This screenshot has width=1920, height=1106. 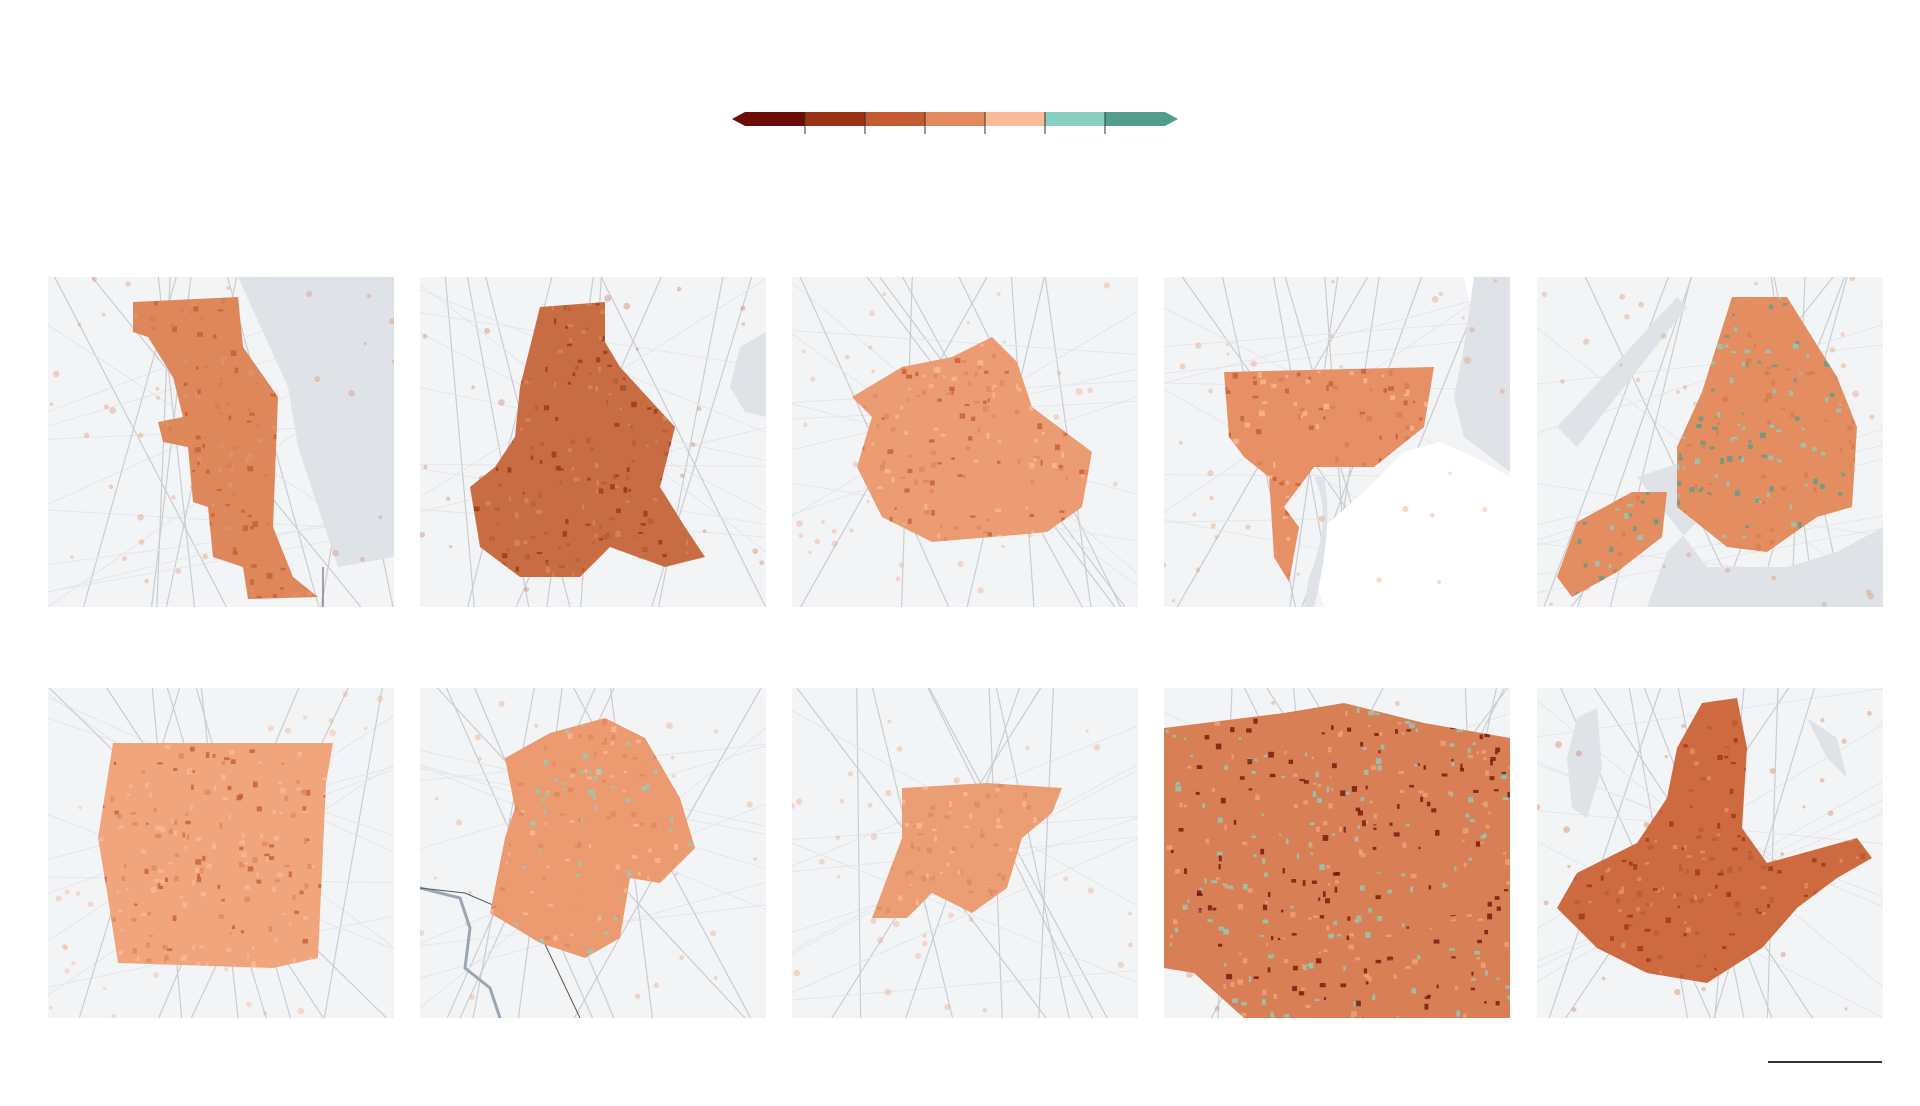 What do you see at coordinates (1584, 763) in the screenshot?
I see `lake-water` at bounding box center [1584, 763].